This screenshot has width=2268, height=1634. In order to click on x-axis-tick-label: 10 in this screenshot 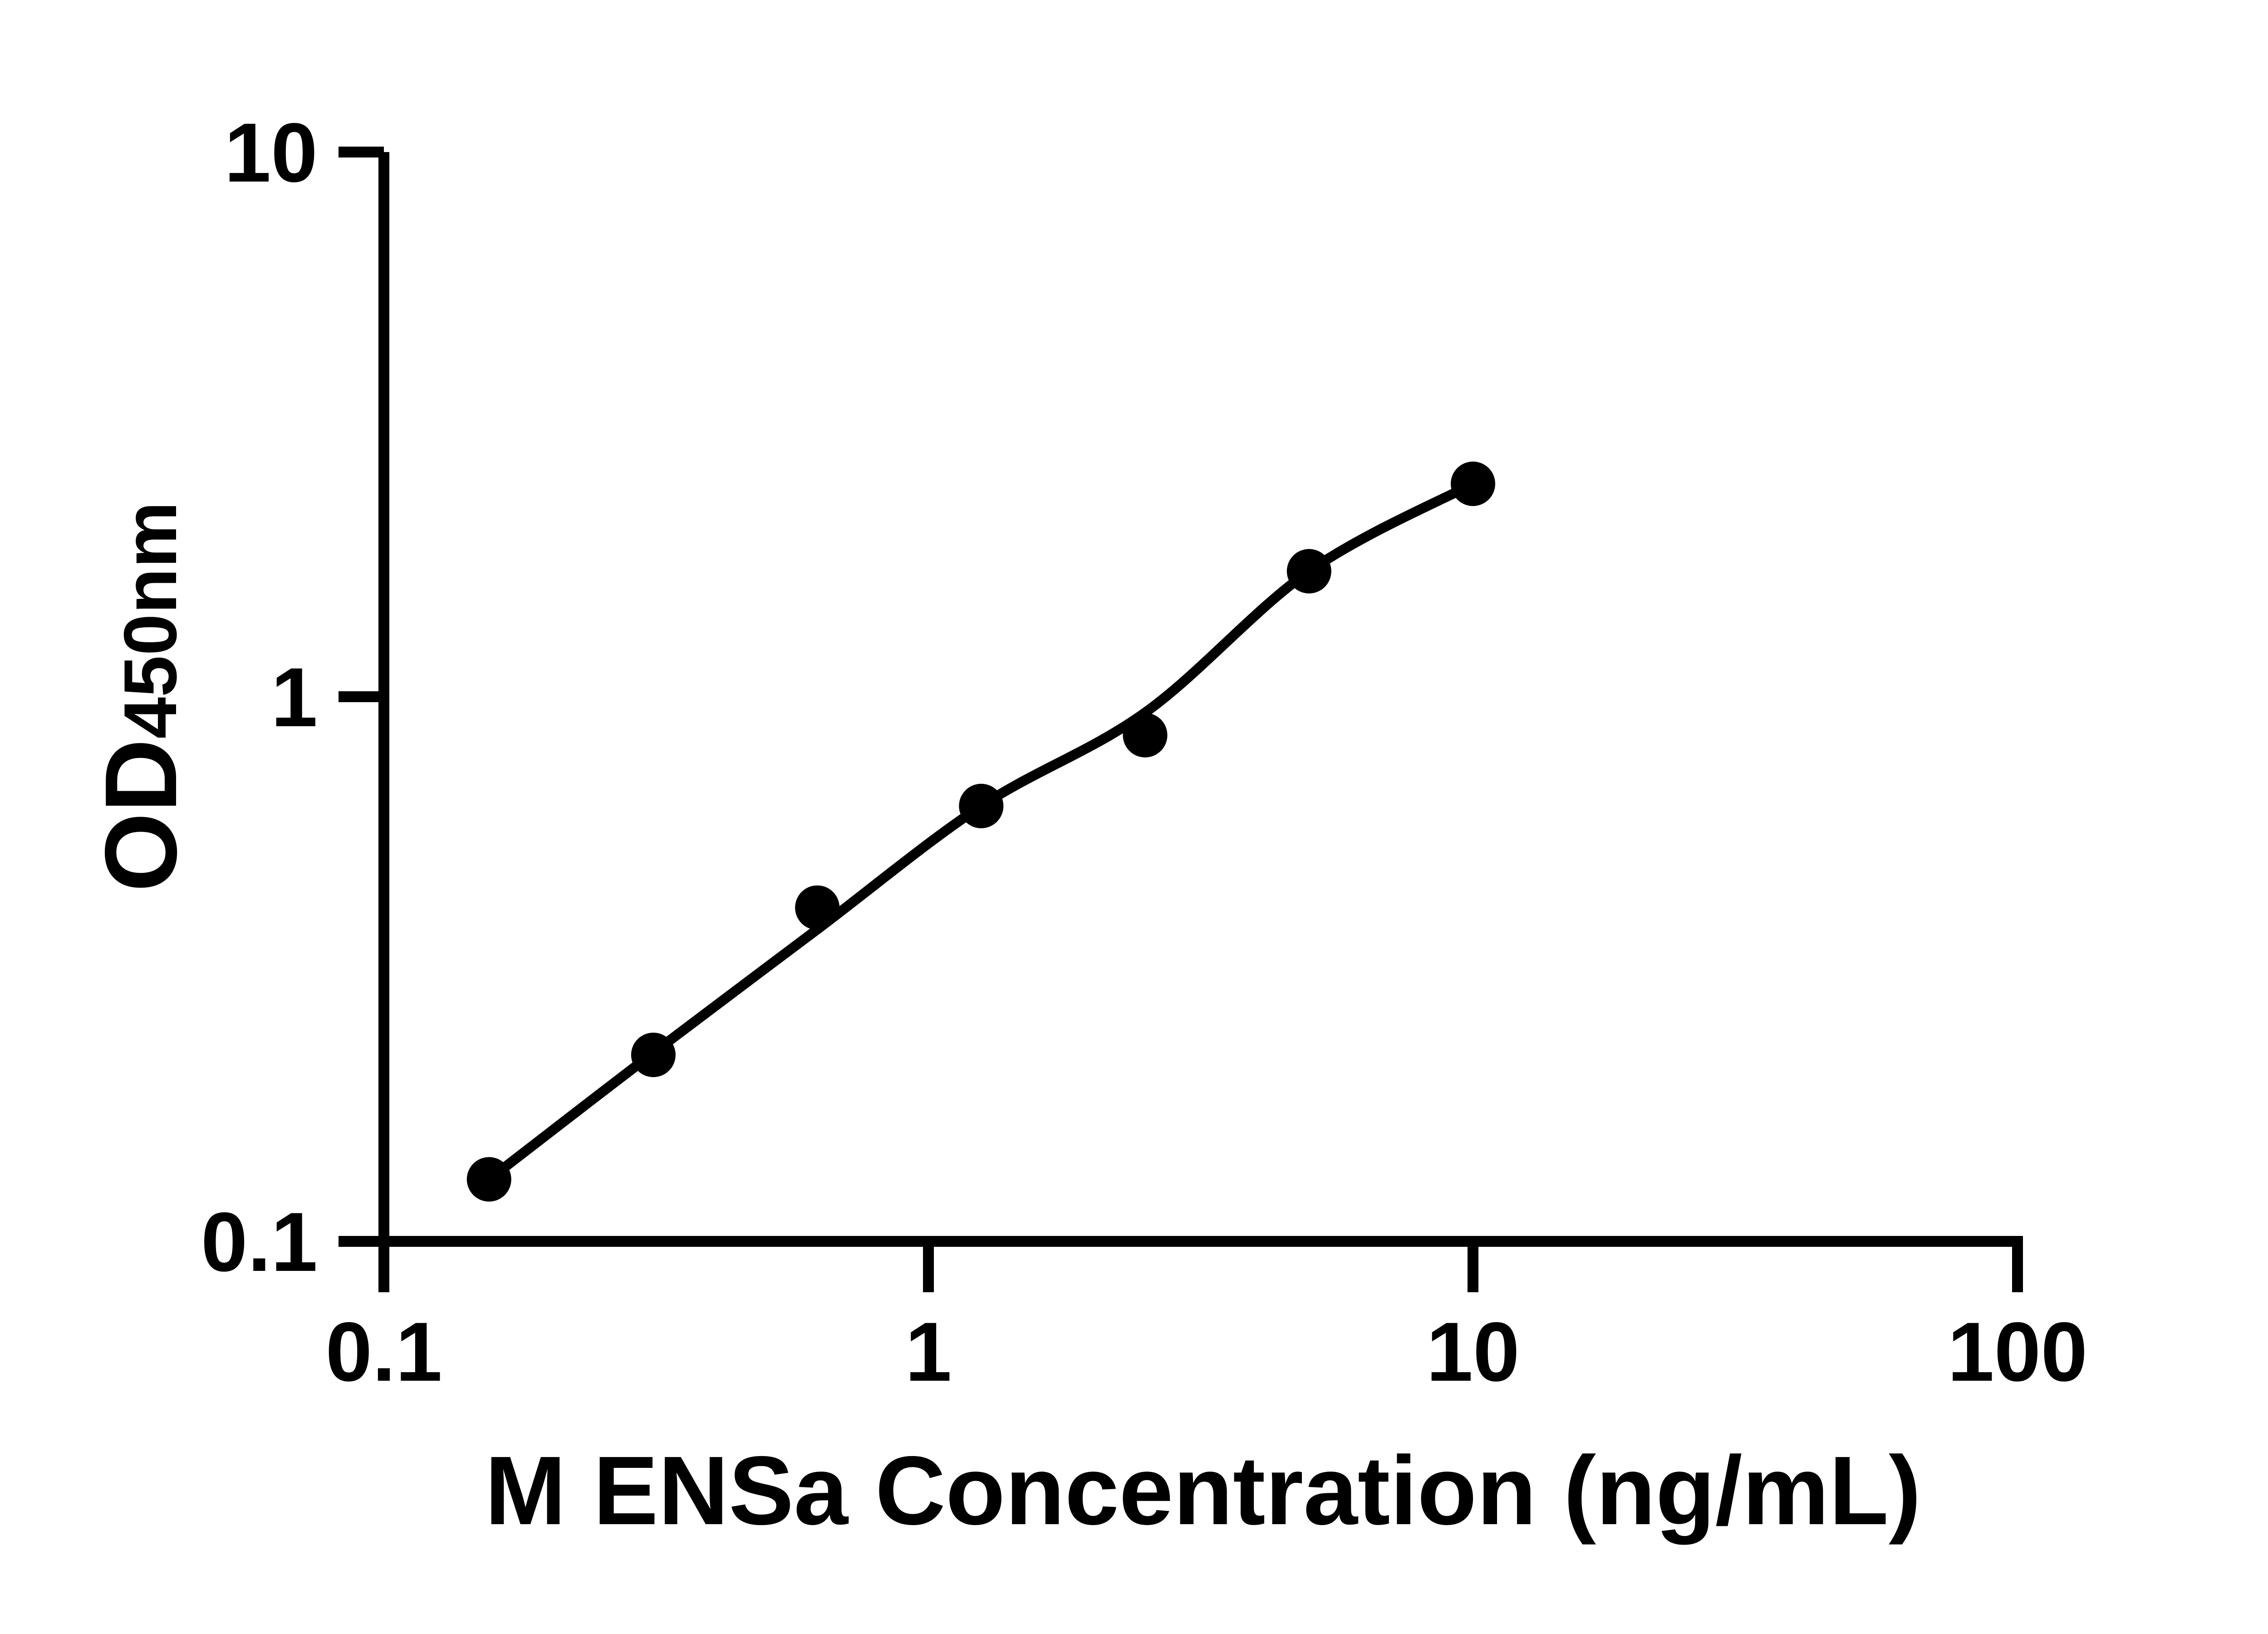, I will do `click(1473, 1352)`.